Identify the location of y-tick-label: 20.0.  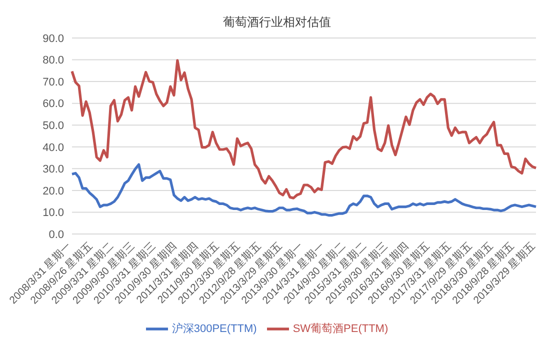
(53, 191).